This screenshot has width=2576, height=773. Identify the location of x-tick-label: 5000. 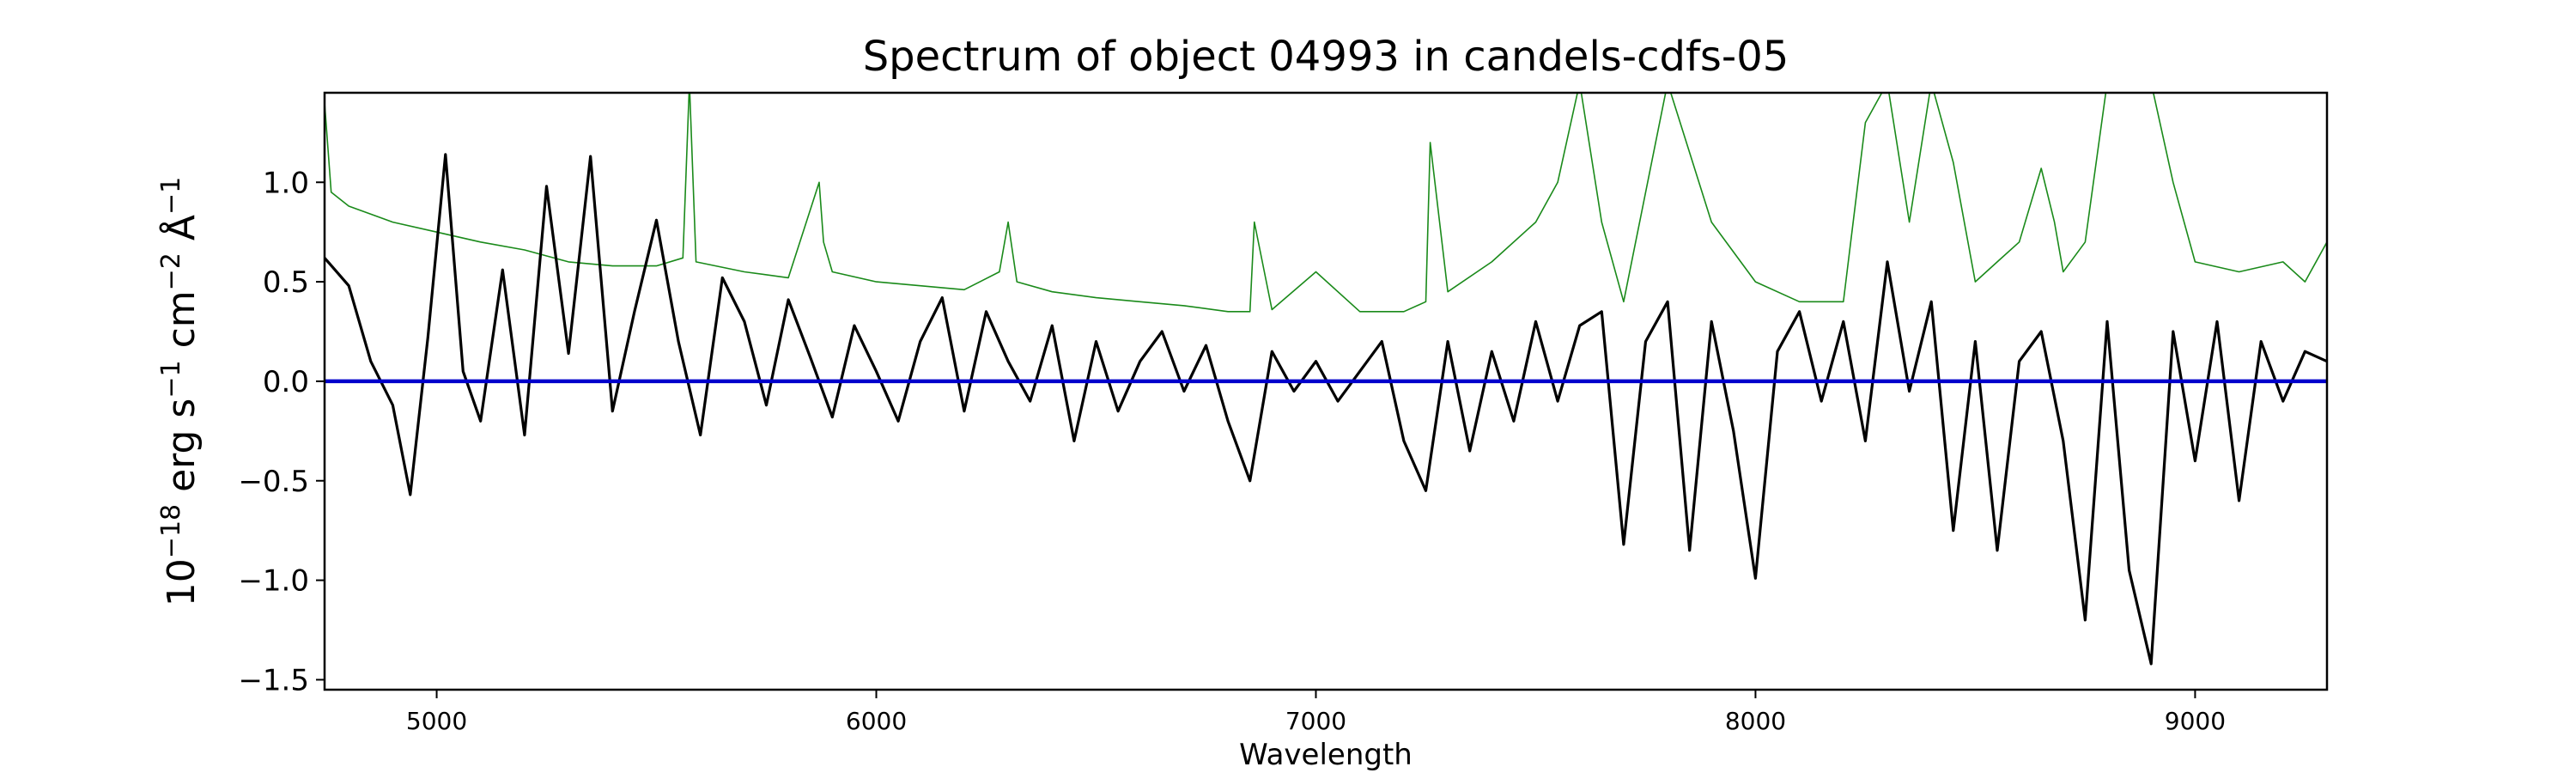
(436, 721).